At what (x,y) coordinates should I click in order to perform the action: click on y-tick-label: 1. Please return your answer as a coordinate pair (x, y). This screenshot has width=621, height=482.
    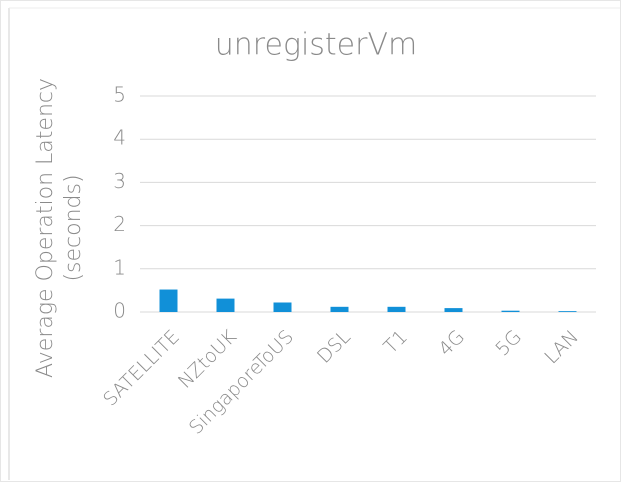
    Looking at the image, I should click on (119, 267).